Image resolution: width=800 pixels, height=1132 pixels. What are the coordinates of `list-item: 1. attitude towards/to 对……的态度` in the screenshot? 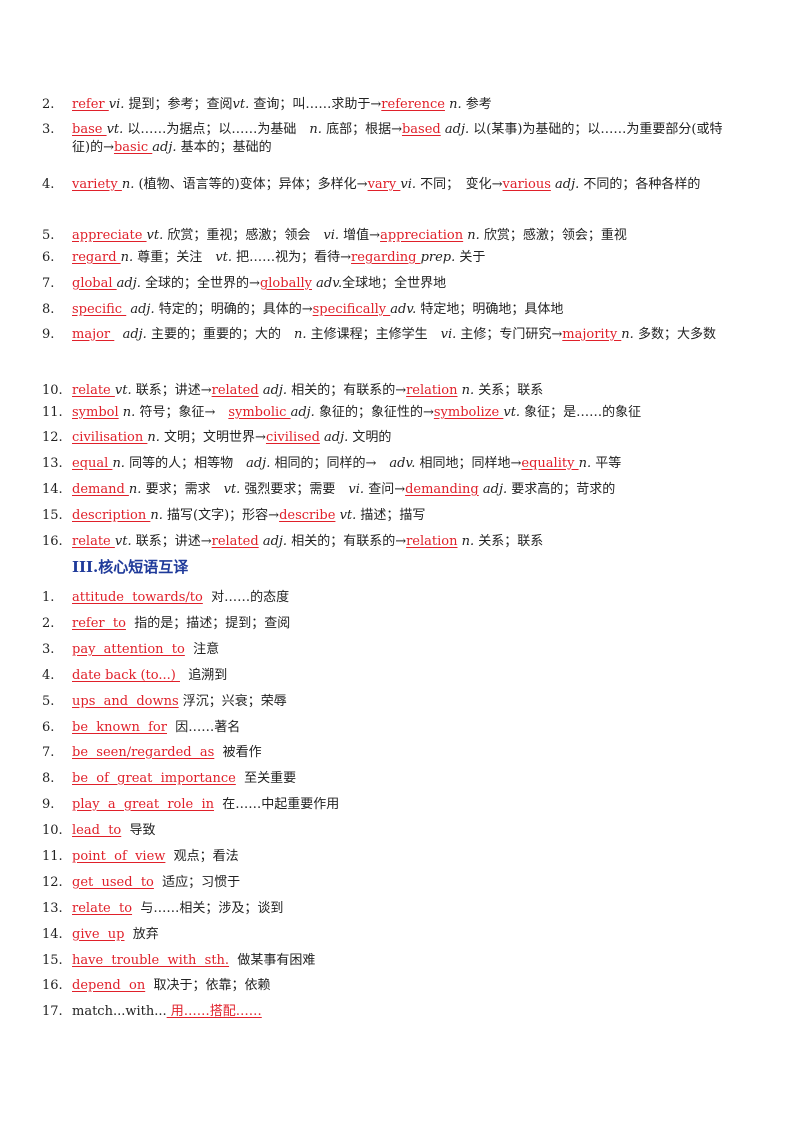 It's located at (365, 598).